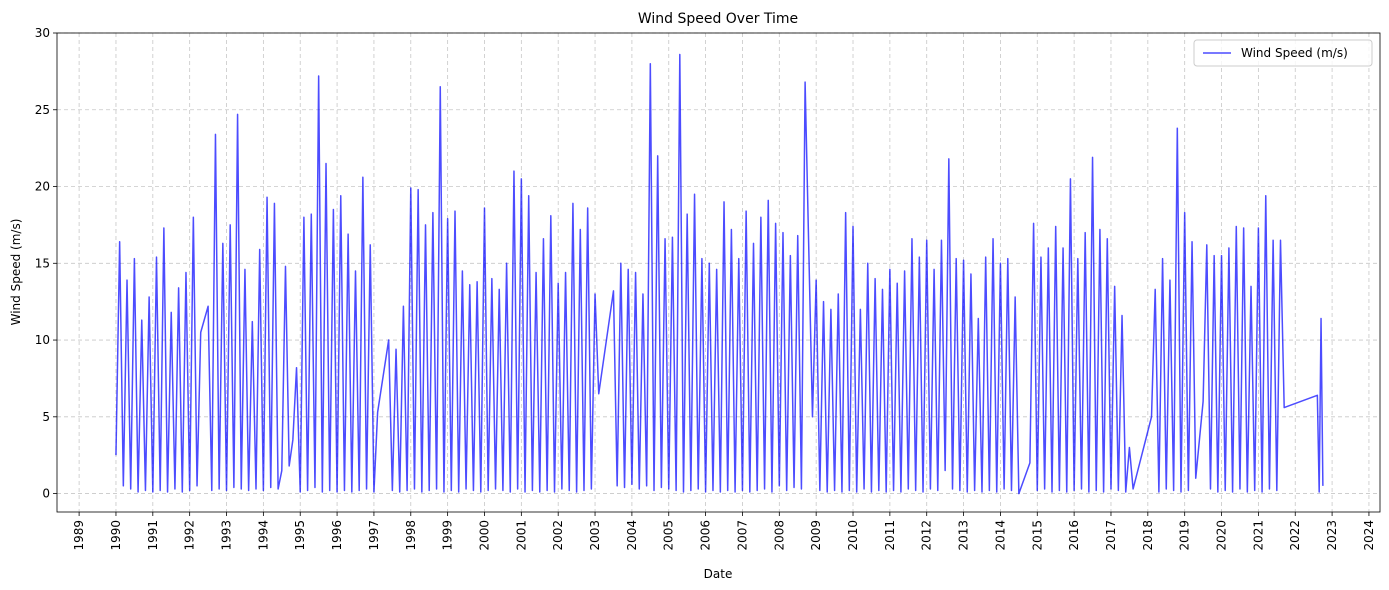 The width and height of the screenshot is (1389, 590). I want to click on x-tick-label: 1989, so click(79, 535).